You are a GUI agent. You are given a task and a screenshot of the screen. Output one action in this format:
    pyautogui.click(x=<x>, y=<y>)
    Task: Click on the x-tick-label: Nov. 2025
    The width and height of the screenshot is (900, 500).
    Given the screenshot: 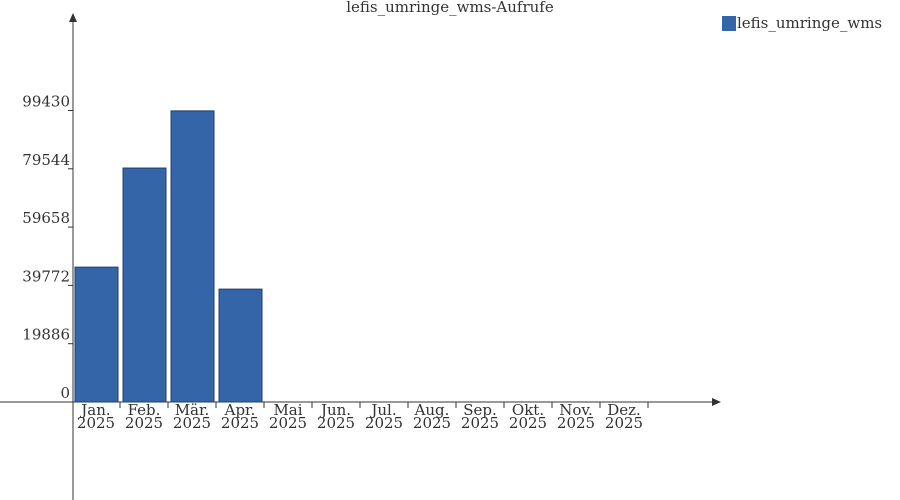 What is the action you would take?
    pyautogui.click(x=576, y=416)
    